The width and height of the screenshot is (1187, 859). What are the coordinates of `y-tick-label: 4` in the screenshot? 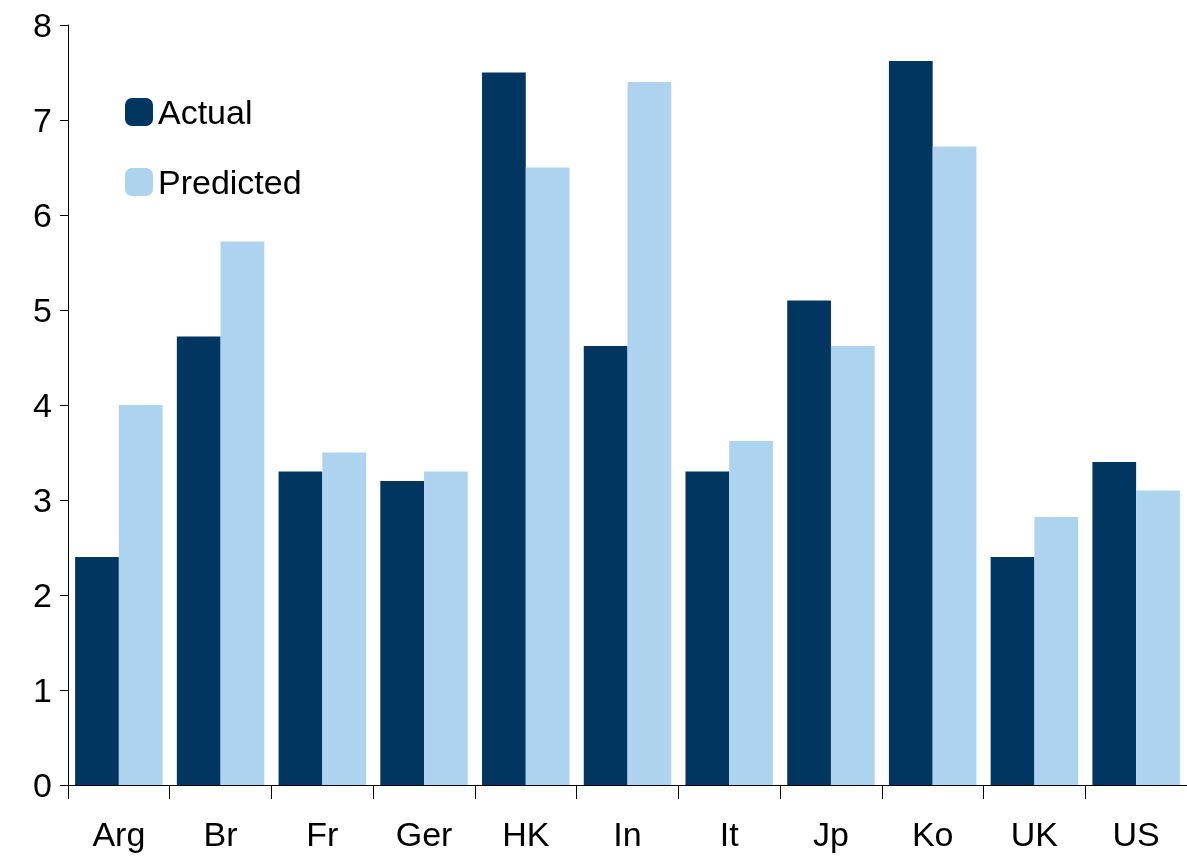 It's located at (42, 405).